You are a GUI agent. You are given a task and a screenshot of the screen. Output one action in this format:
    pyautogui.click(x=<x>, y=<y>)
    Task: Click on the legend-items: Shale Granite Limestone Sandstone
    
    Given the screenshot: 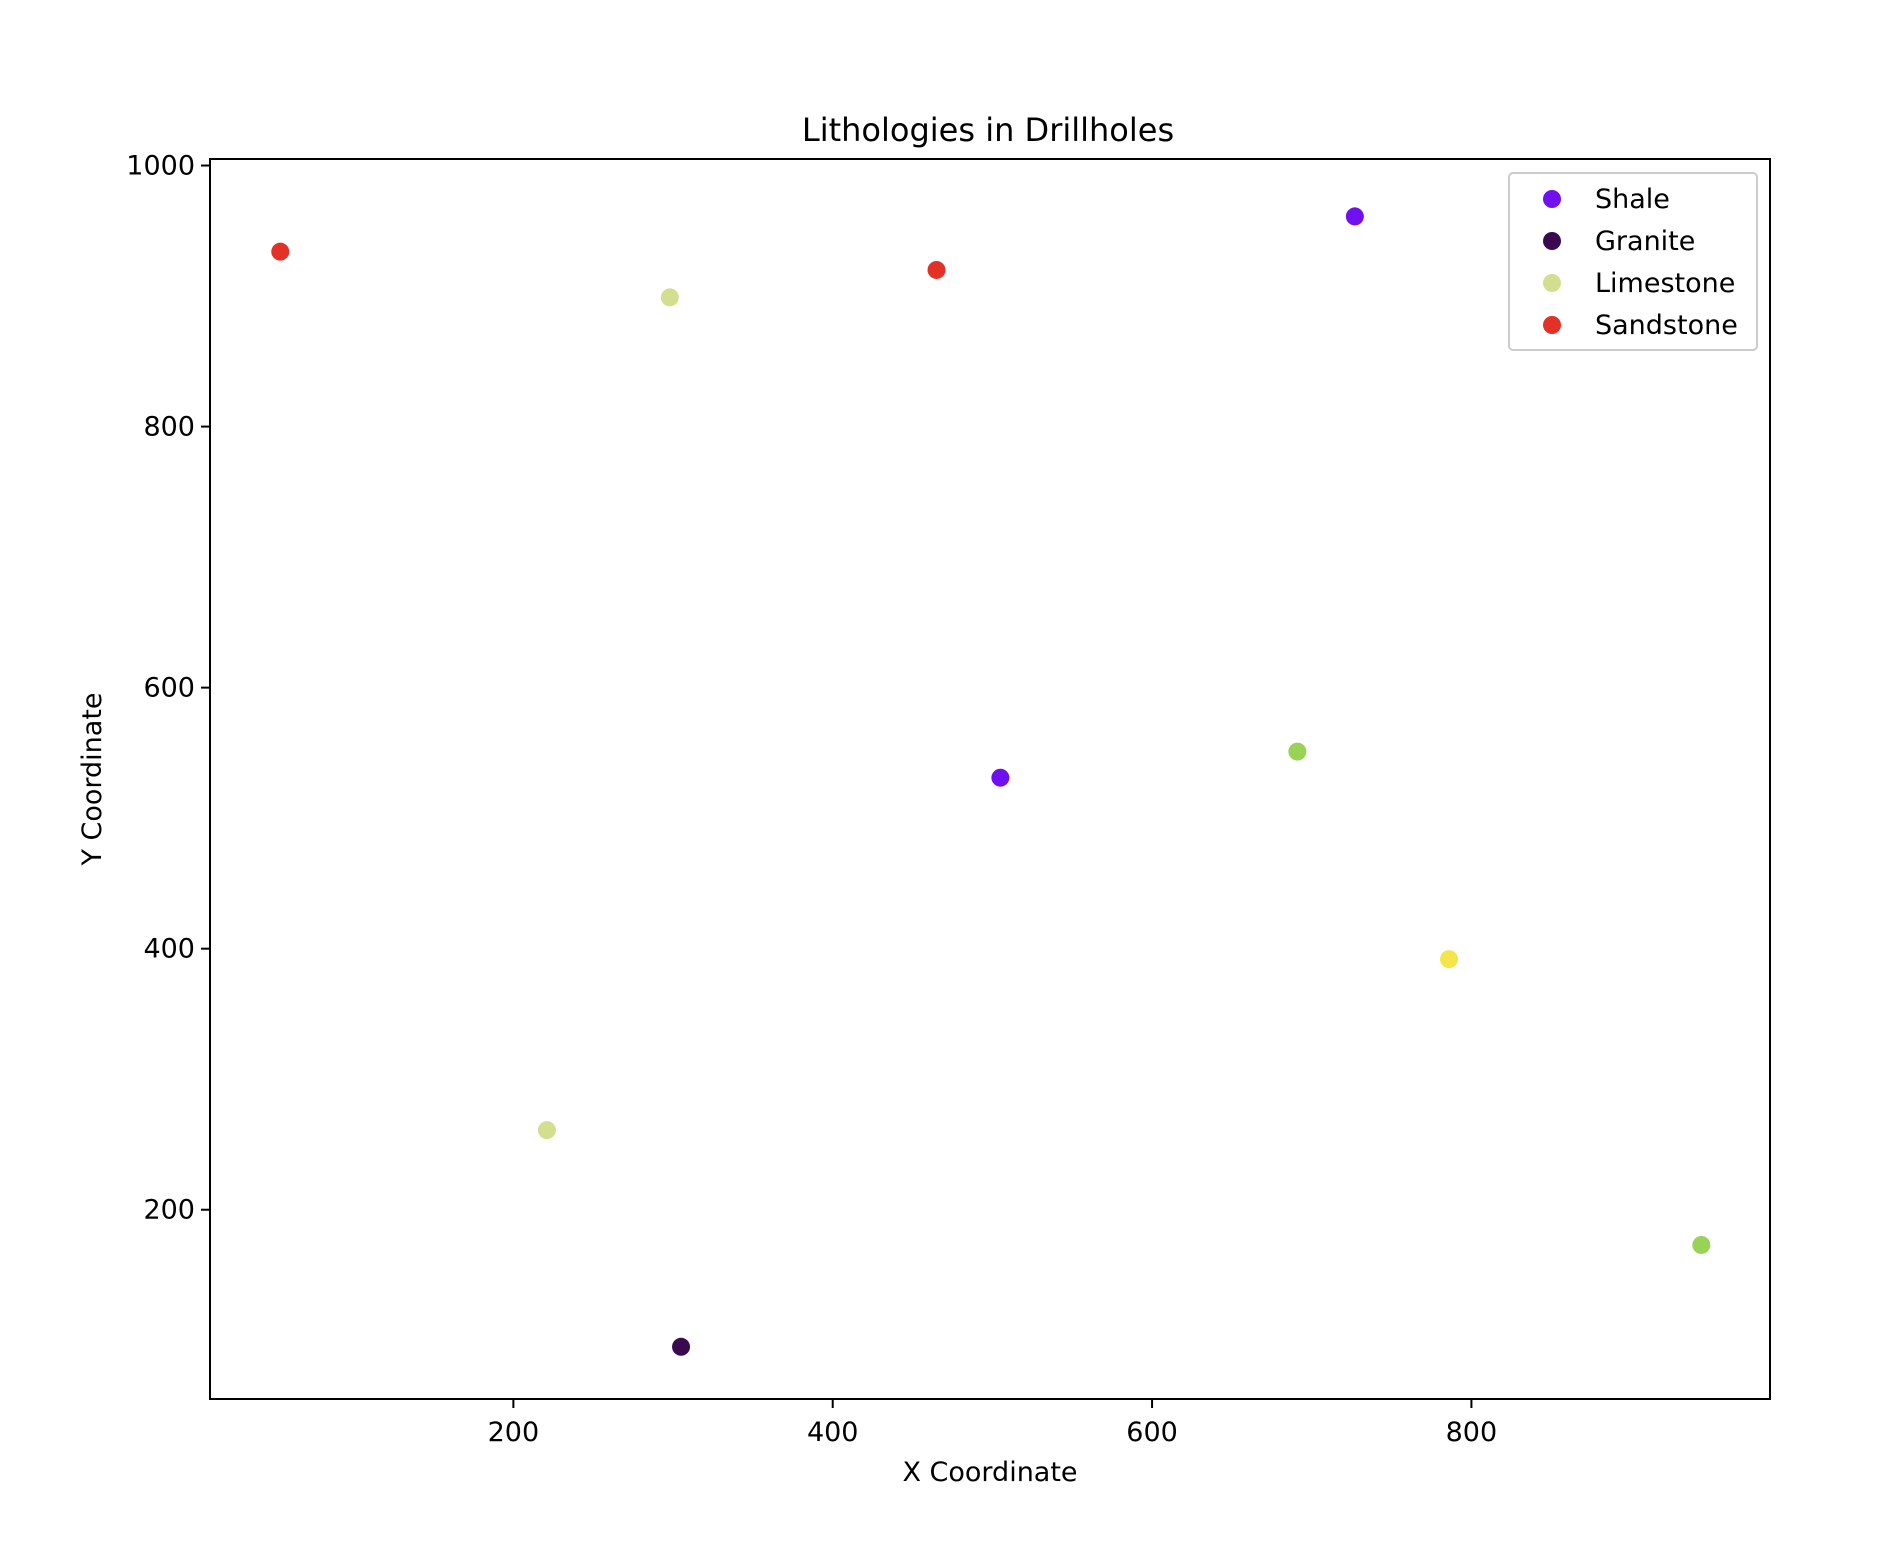 What is the action you would take?
    pyautogui.click(x=1640, y=262)
    